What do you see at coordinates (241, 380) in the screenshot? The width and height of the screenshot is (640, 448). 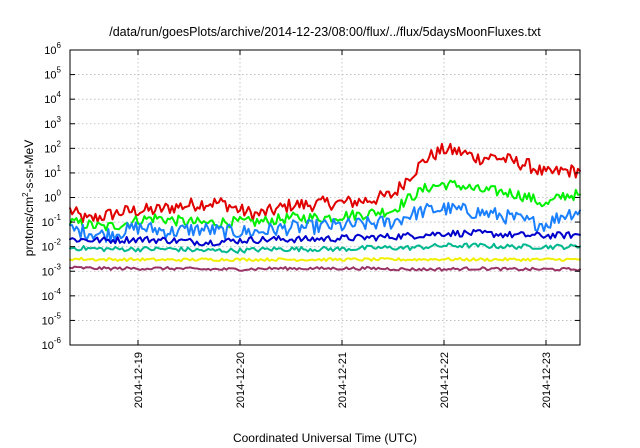 I see `x-tick-label: 2014-12-20` at bounding box center [241, 380].